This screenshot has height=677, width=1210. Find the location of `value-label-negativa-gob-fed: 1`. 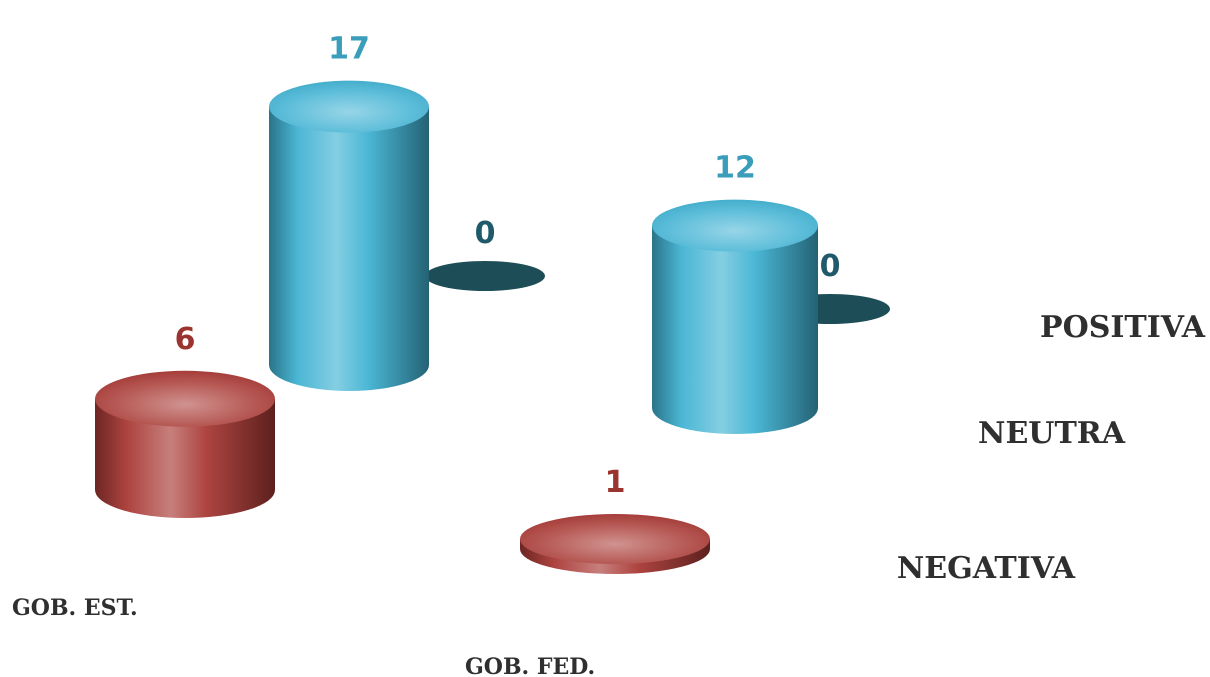

value-label-negativa-gob-fed: 1 is located at coordinates (615, 482).